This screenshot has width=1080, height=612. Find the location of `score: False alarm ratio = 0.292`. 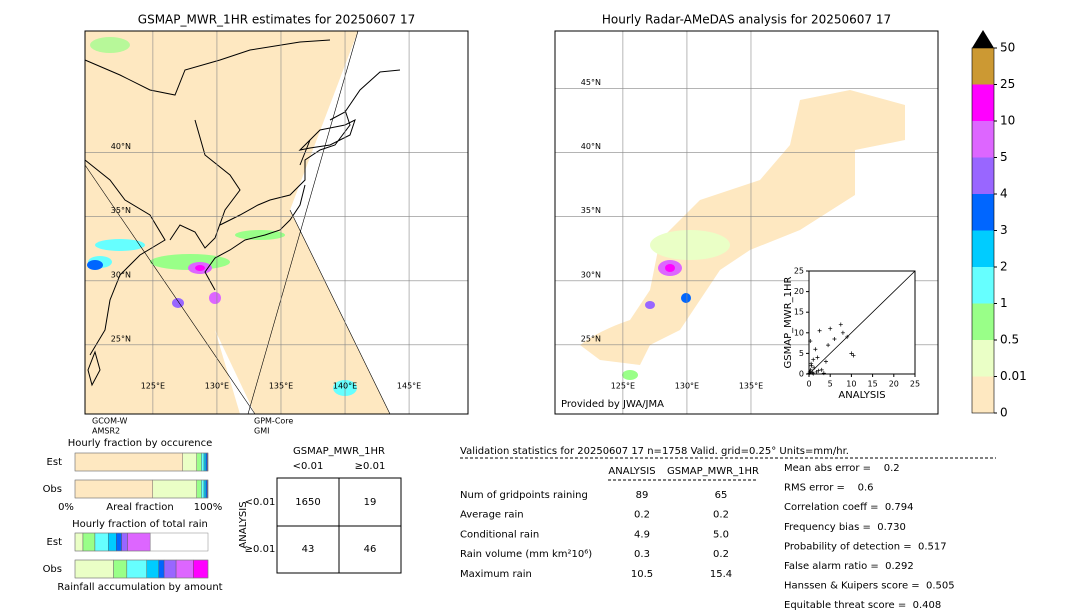

score: False alarm ratio = 0.292 is located at coordinates (849, 566).